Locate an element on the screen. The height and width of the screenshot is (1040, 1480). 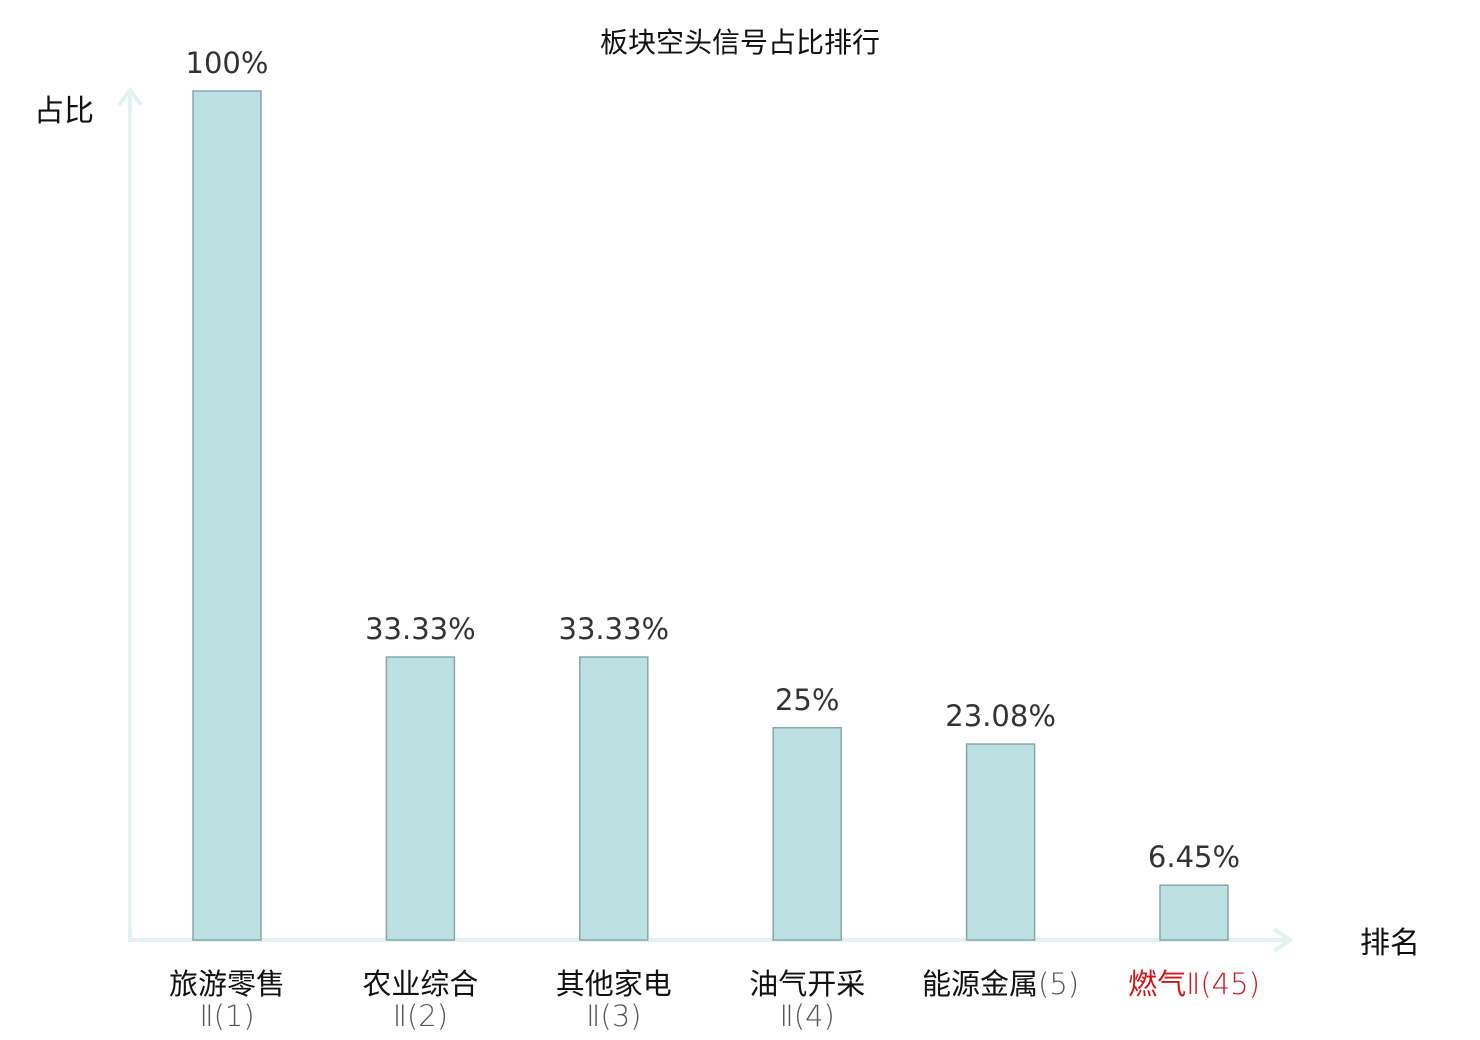
y-axis-arrowhead is located at coordinates (130, 96).